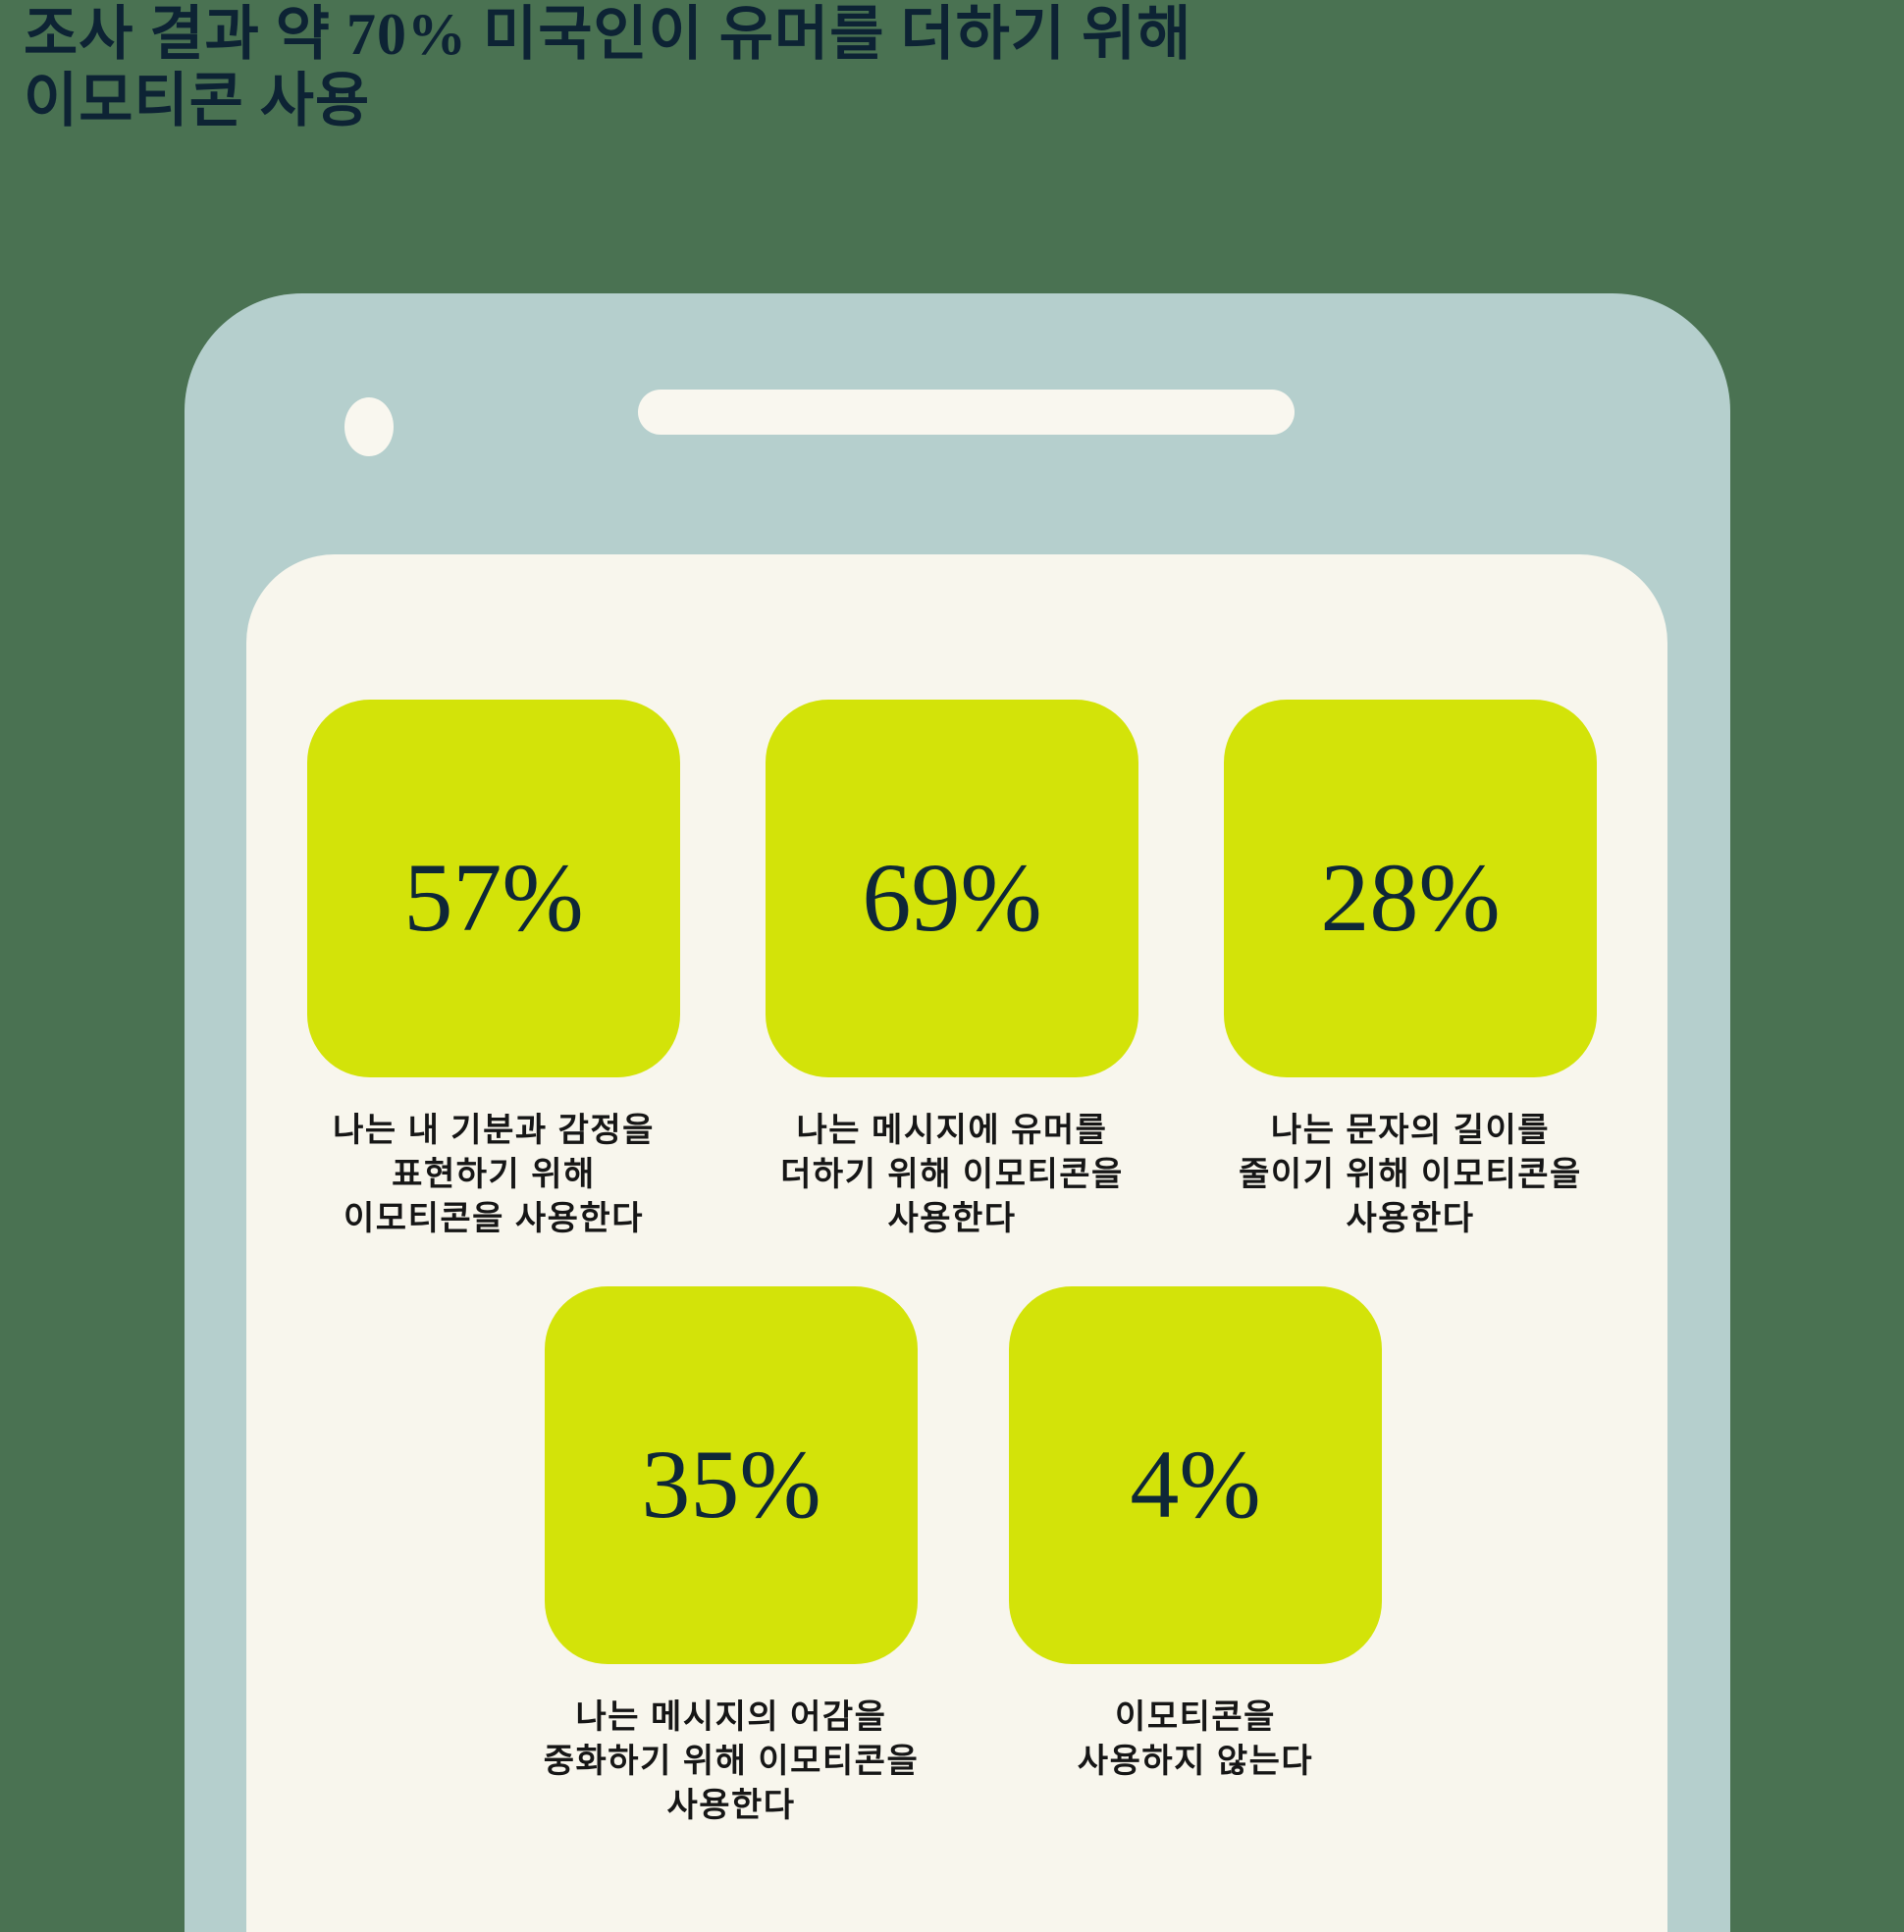 The image size is (1904, 1932). What do you see at coordinates (1410, 897) in the screenshot?
I see `stat-value: 28%` at bounding box center [1410, 897].